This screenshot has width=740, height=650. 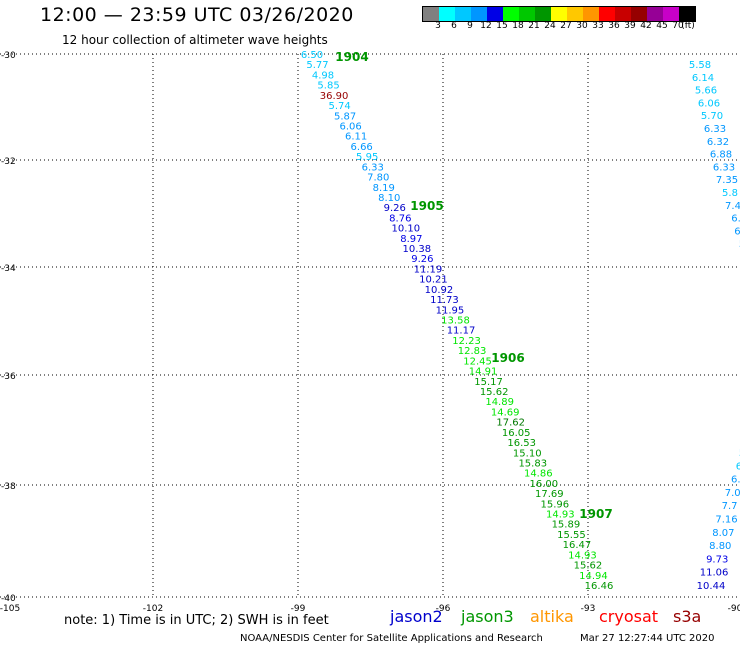 I want to click on wave-height-label: 5.77, so click(x=317, y=65).